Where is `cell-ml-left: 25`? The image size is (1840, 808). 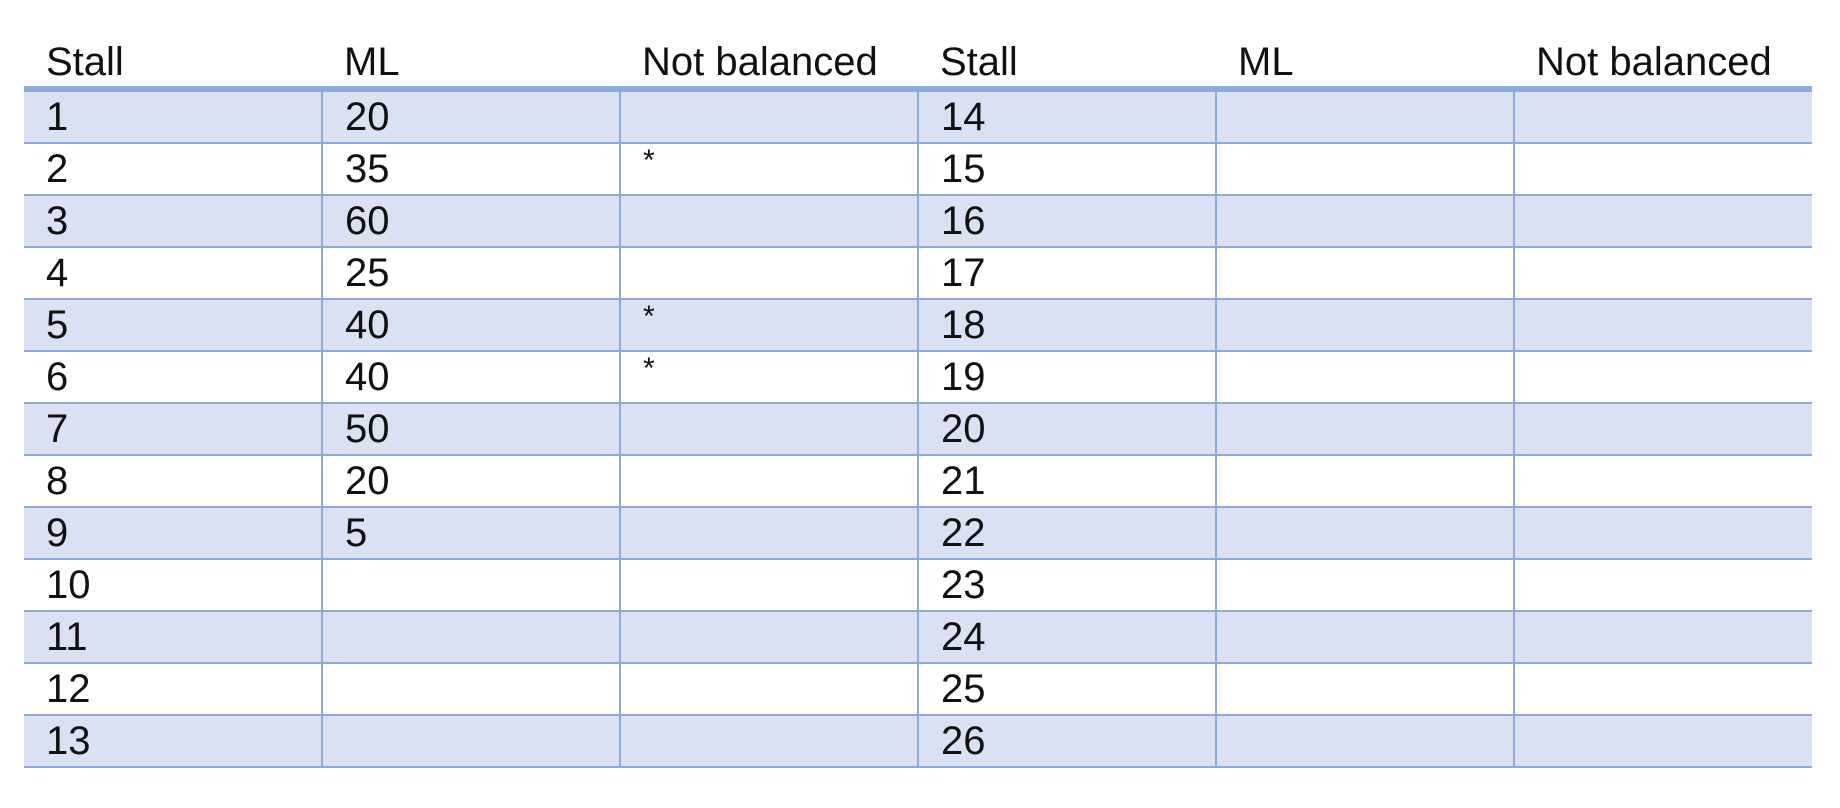
cell-ml-left: 25 is located at coordinates (470, 273).